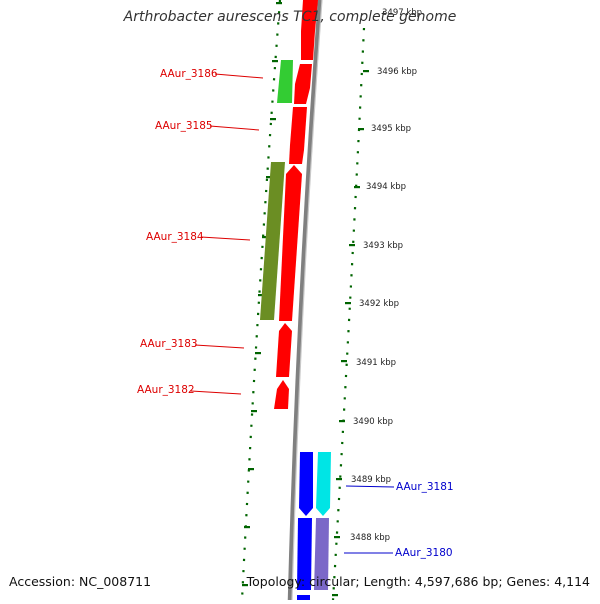 The height and width of the screenshot is (604, 600). What do you see at coordinates (402, 13) in the screenshot?
I see `tick-label: 3497 kbp` at bounding box center [402, 13].